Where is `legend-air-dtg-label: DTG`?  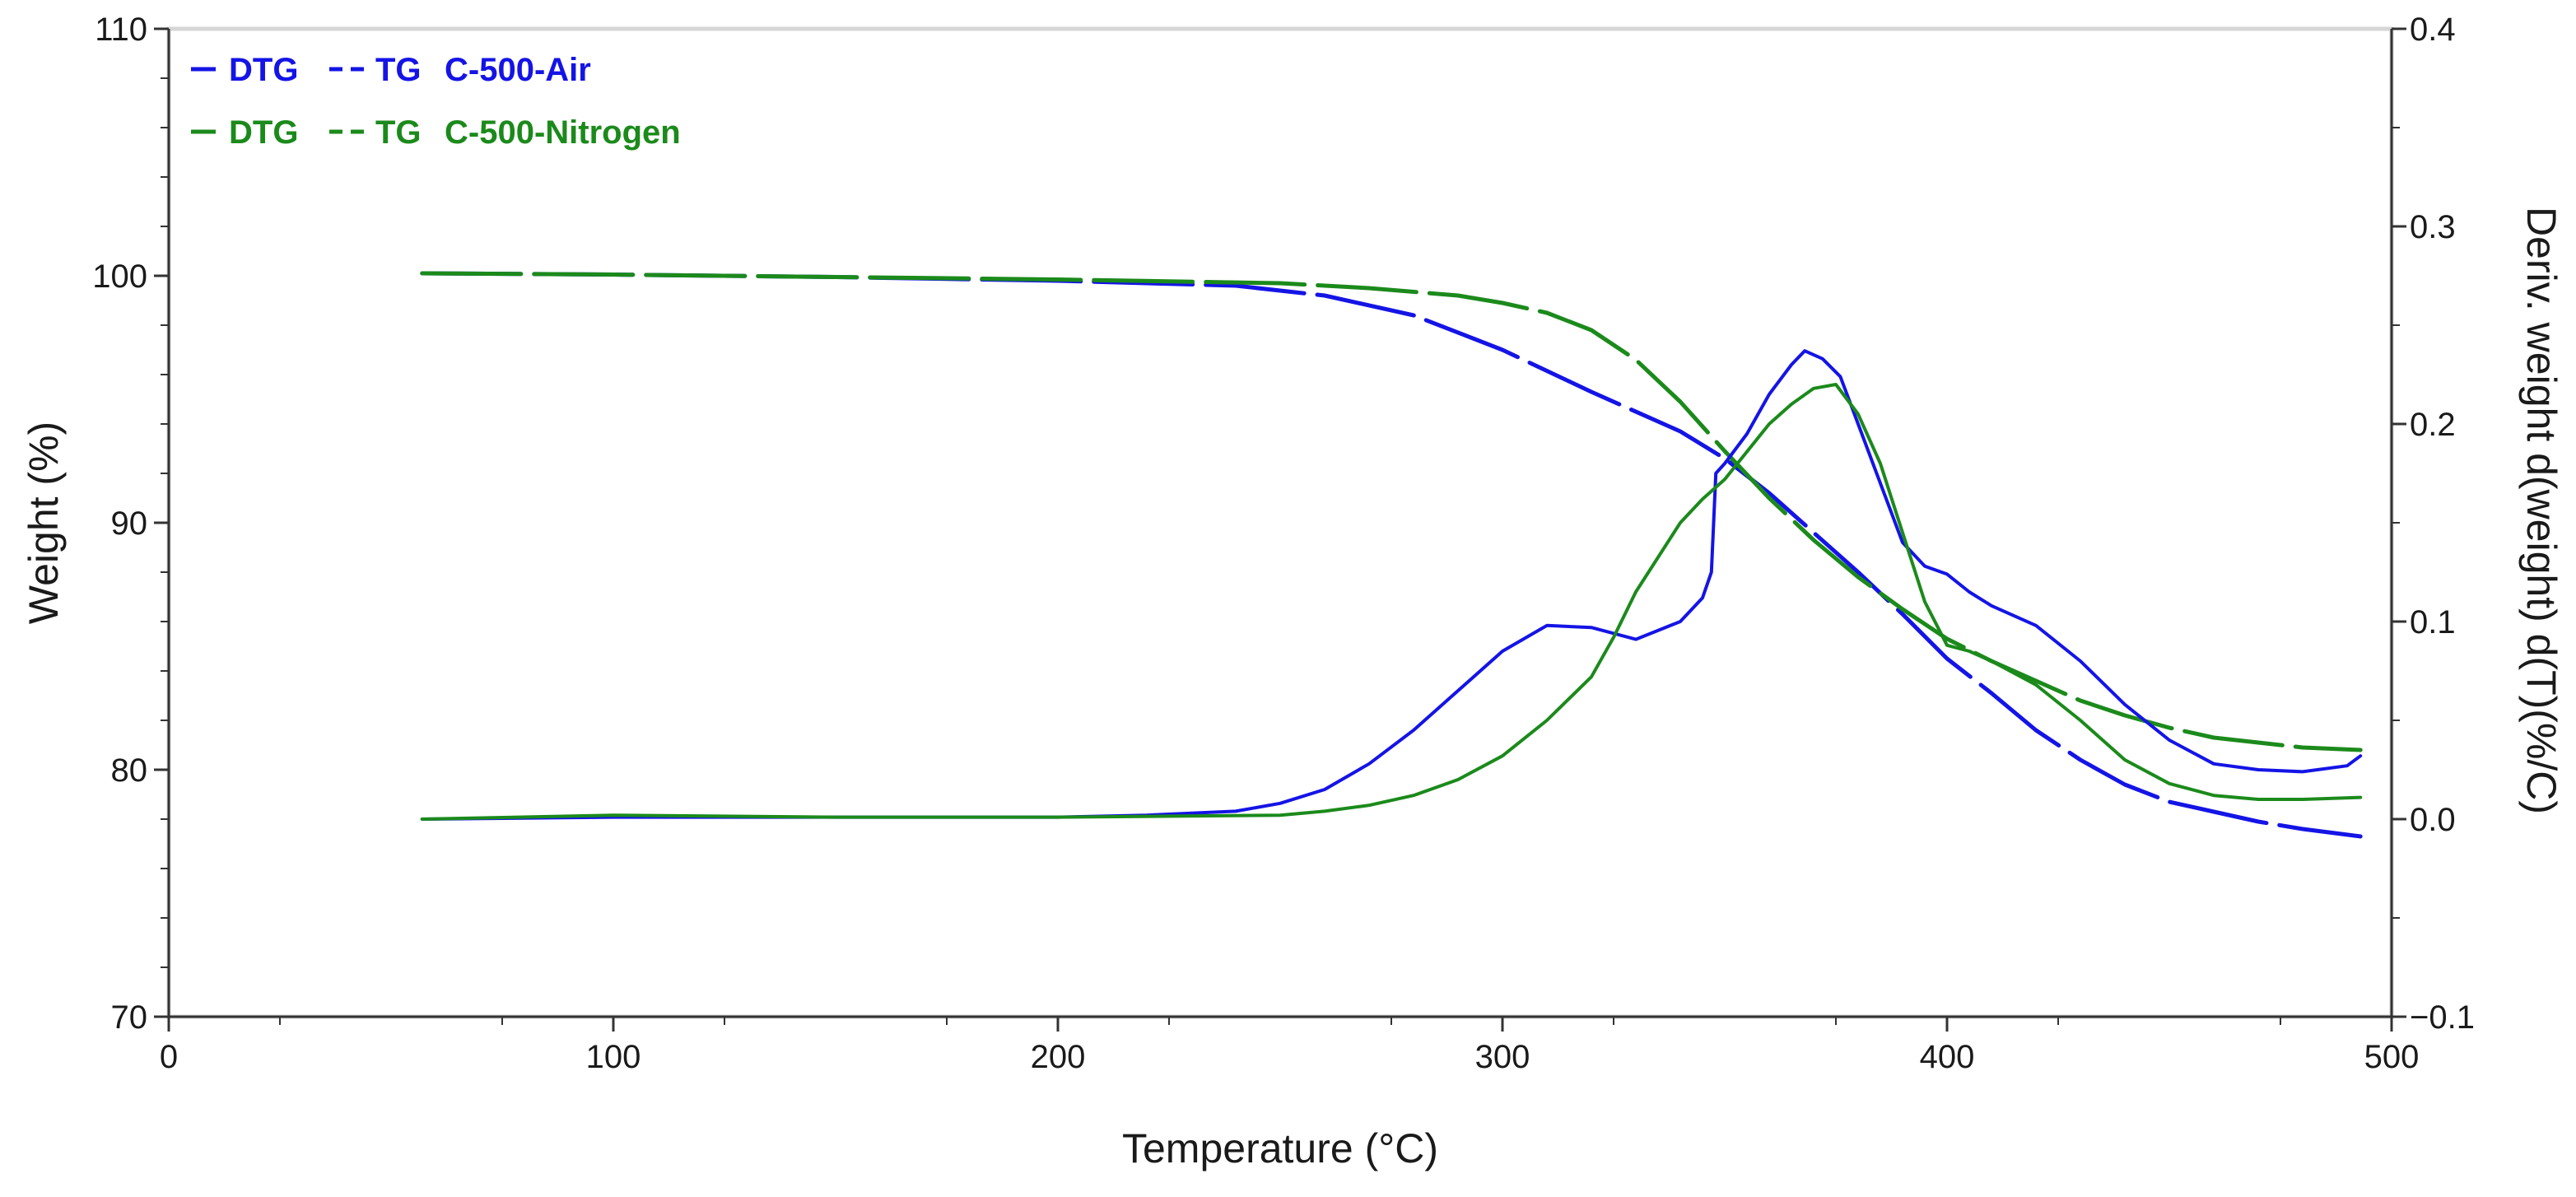
legend-air-dtg-label: DTG is located at coordinates (263, 70).